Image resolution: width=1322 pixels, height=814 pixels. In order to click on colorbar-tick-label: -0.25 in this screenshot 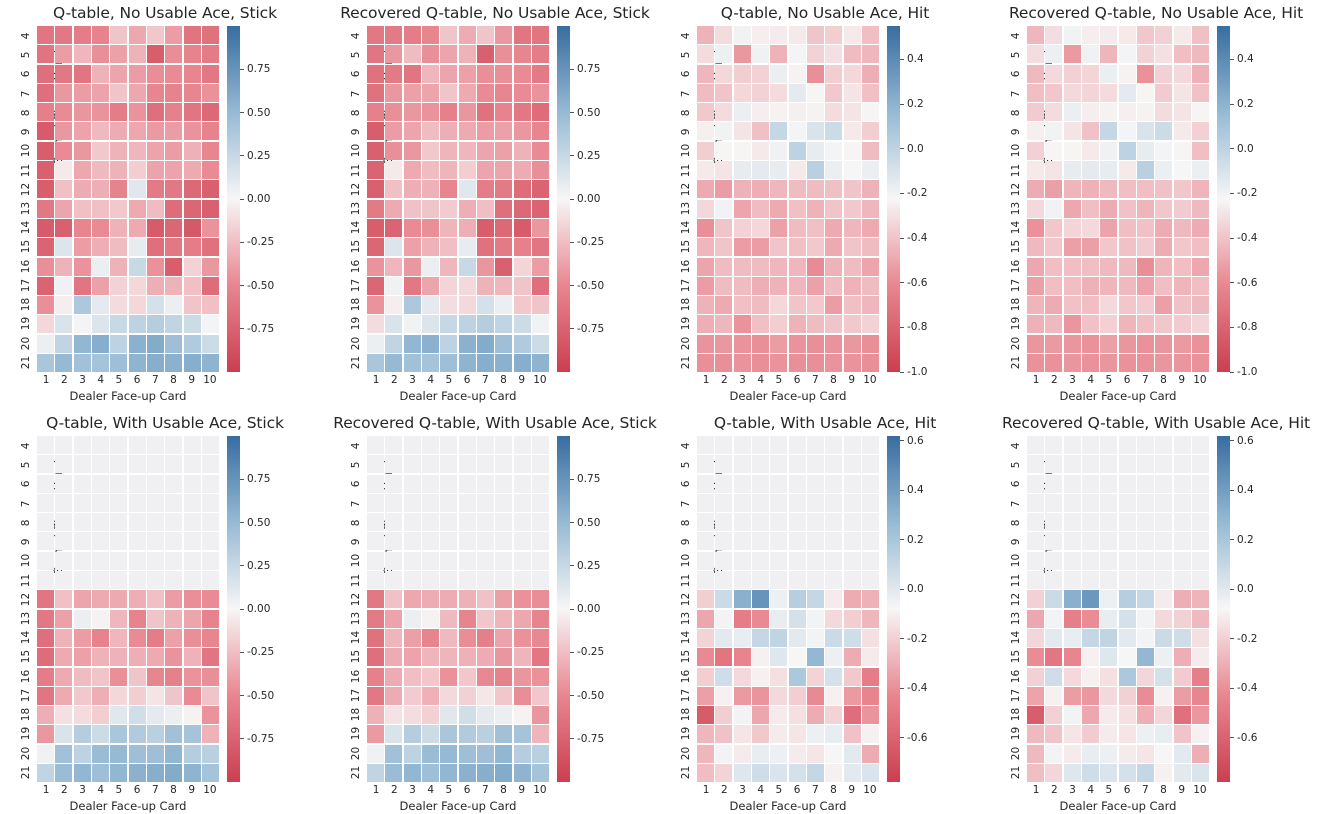, I will do `click(591, 652)`.